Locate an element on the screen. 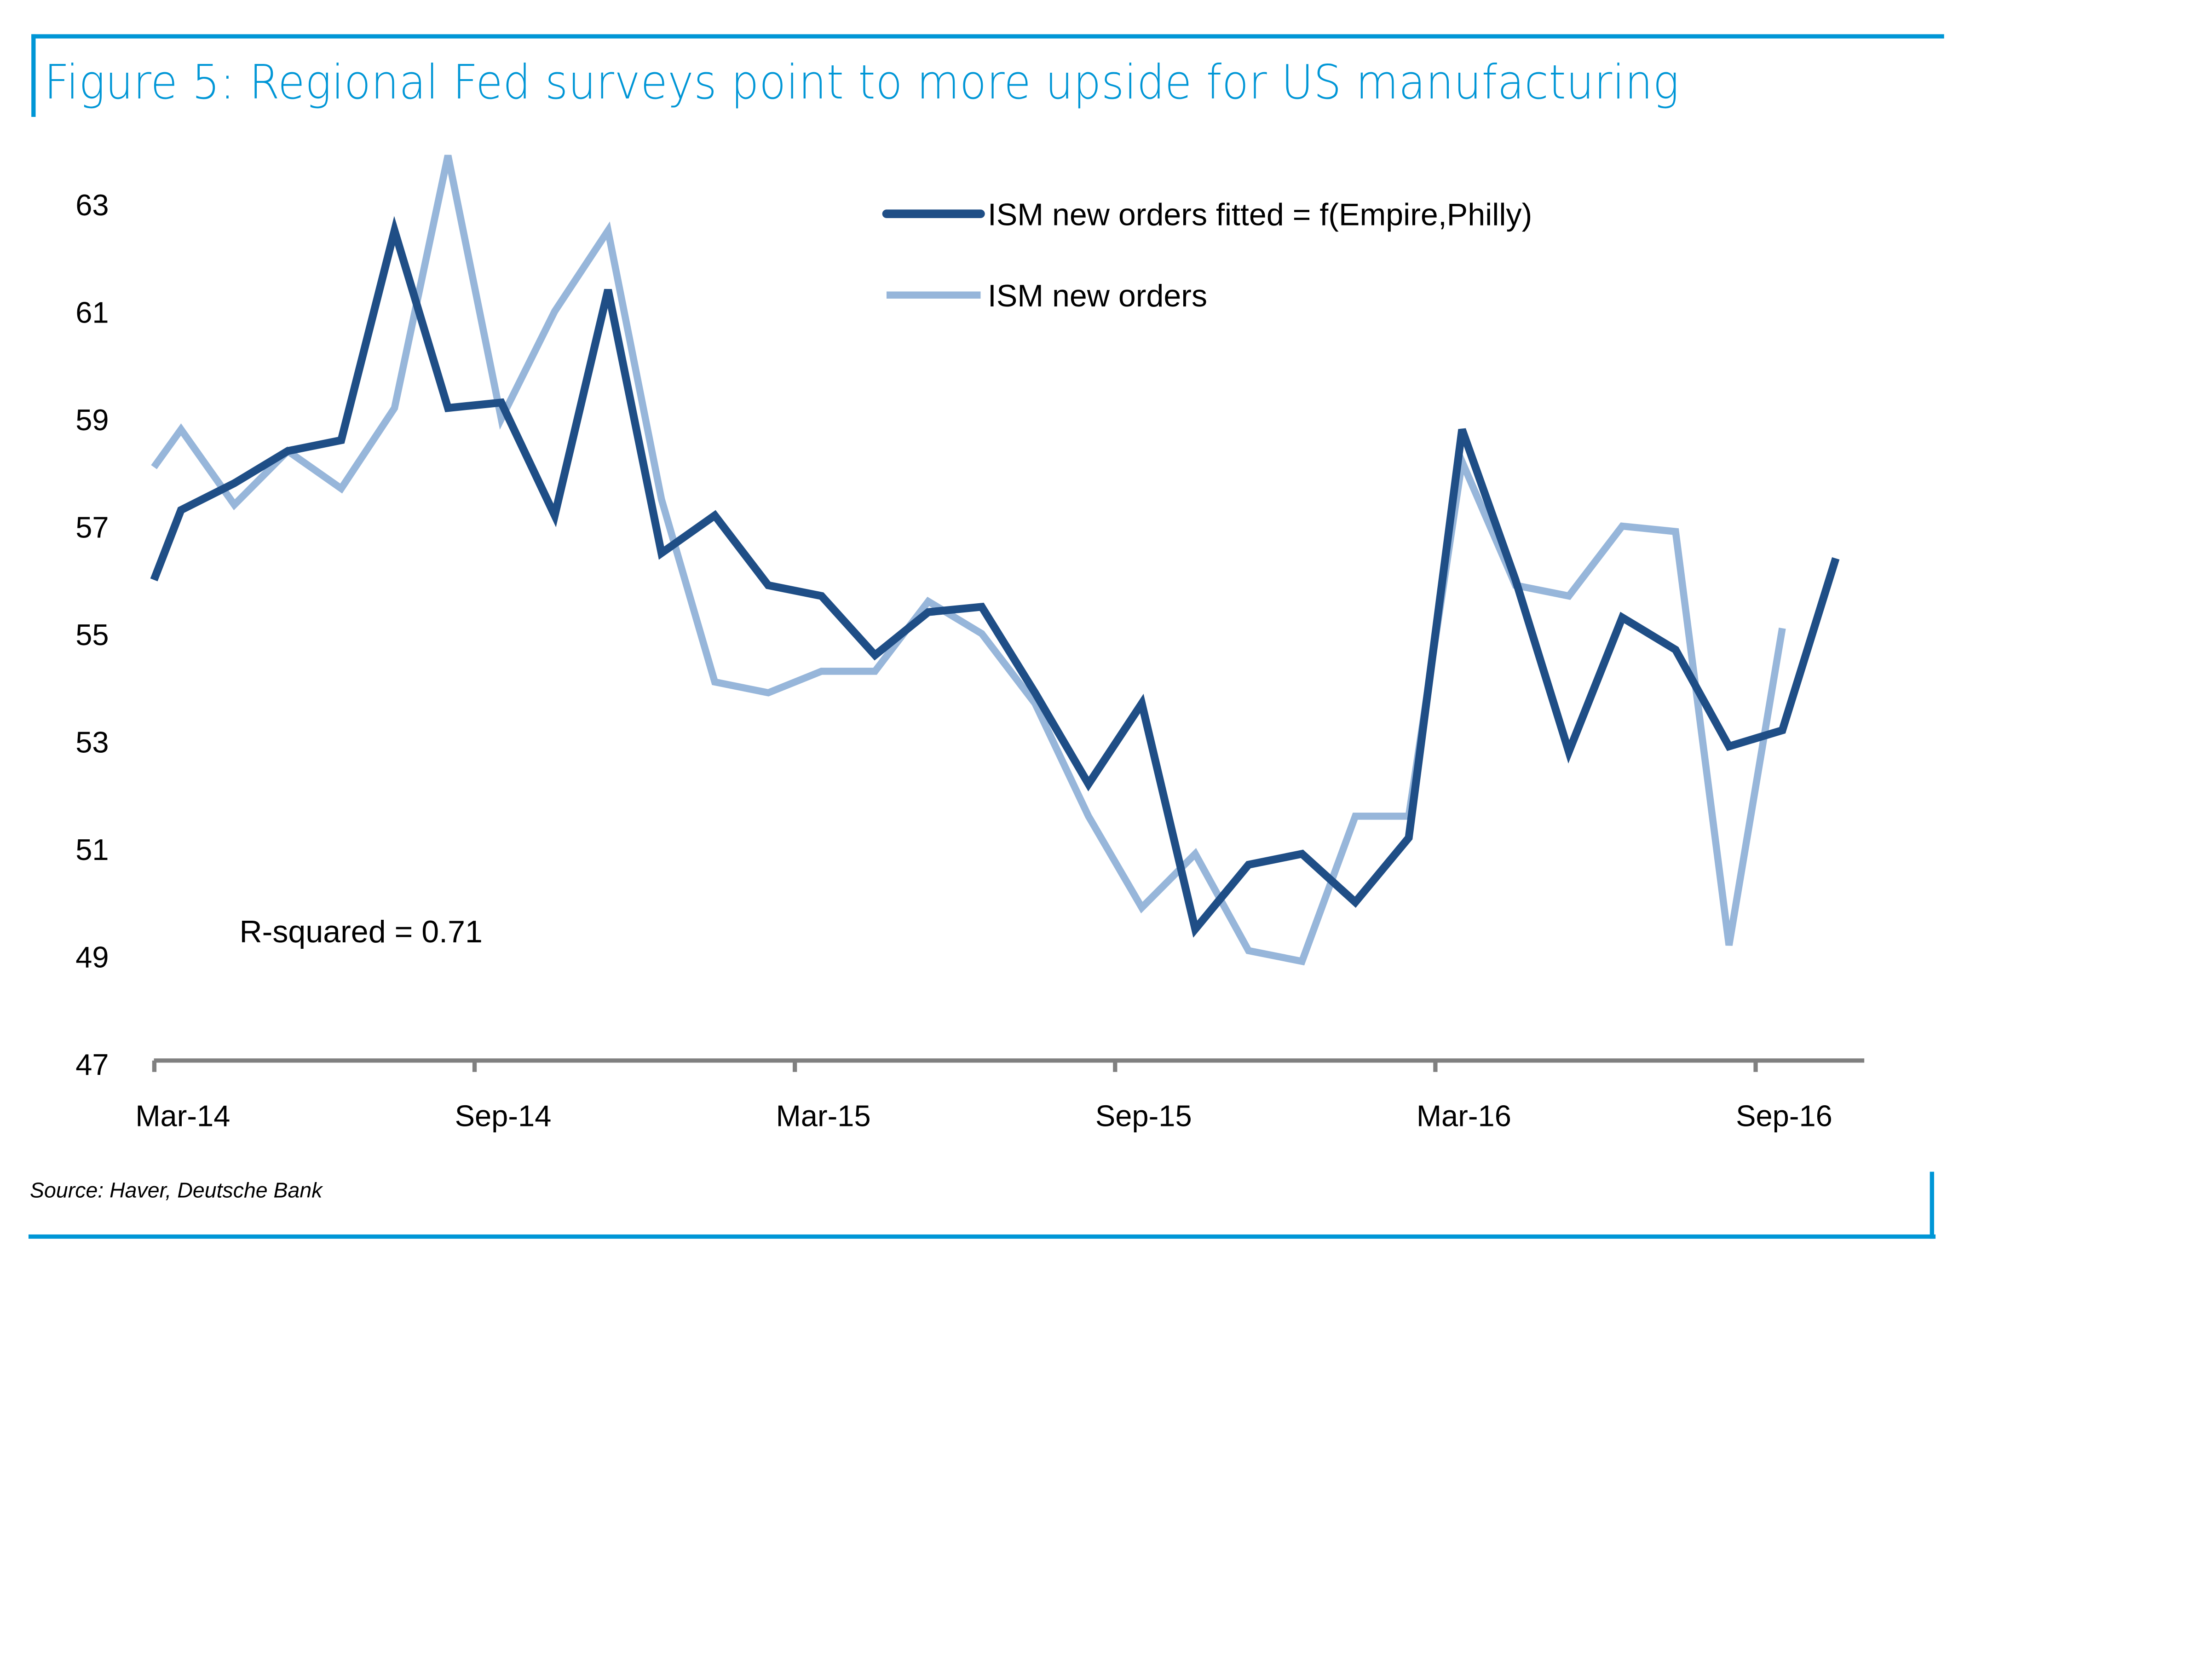 The width and height of the screenshot is (2212, 1679). y-tick-label: 61 is located at coordinates (92, 312).